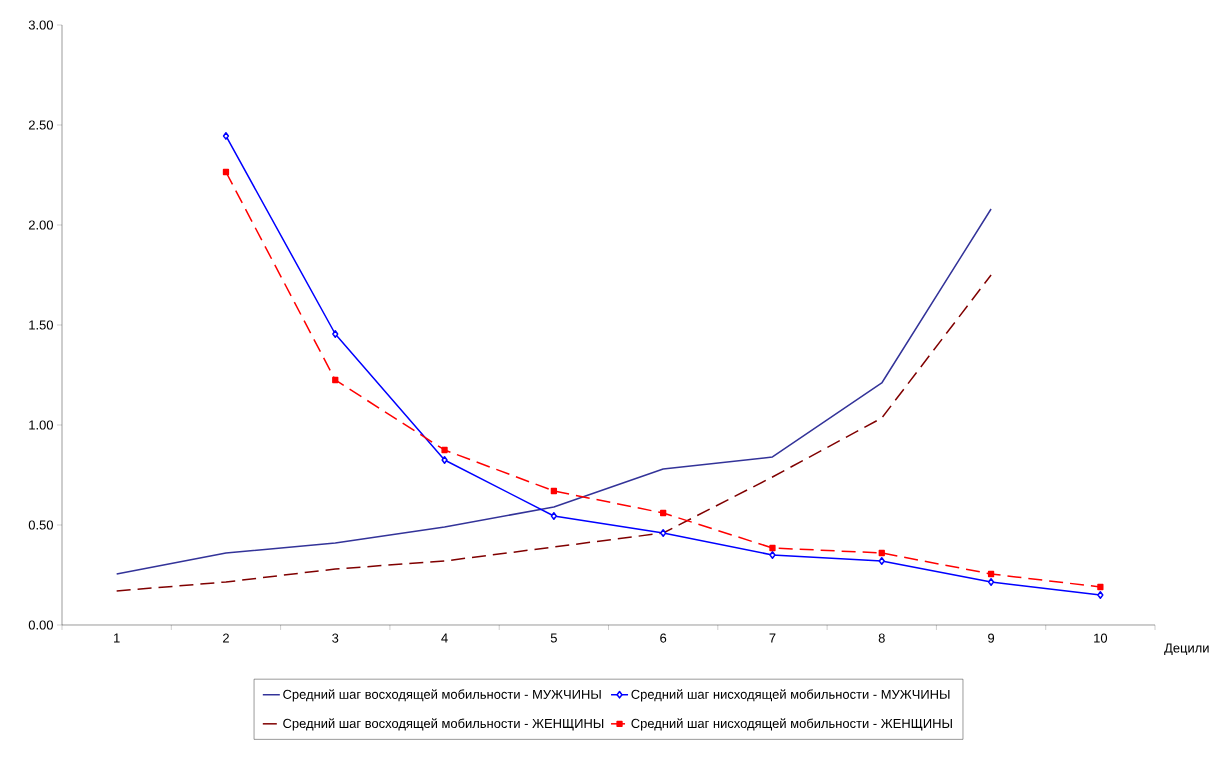 This screenshot has height=778, width=1221. I want to click on x-tick-label: 4, so click(444, 638).